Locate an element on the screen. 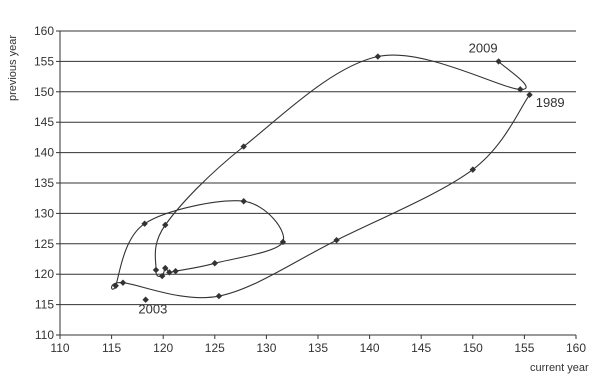  x-tick-label: 130 is located at coordinates (266, 348).